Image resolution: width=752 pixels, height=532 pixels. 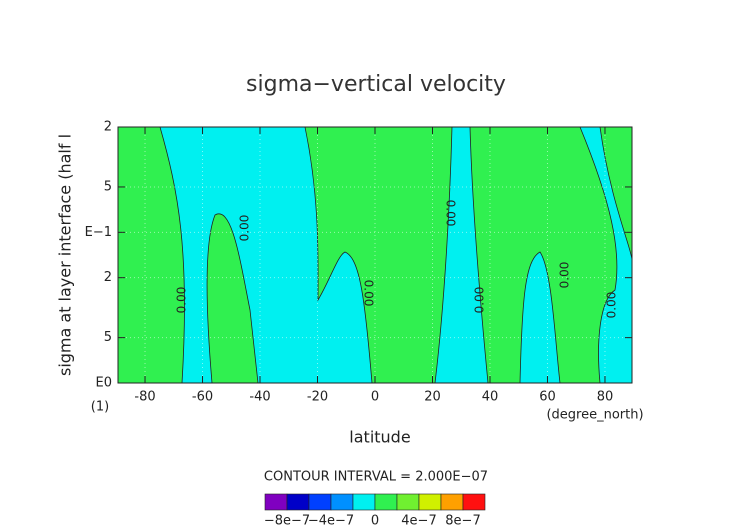 I want to click on colorbar-label: 8e−7, so click(x=462, y=521).